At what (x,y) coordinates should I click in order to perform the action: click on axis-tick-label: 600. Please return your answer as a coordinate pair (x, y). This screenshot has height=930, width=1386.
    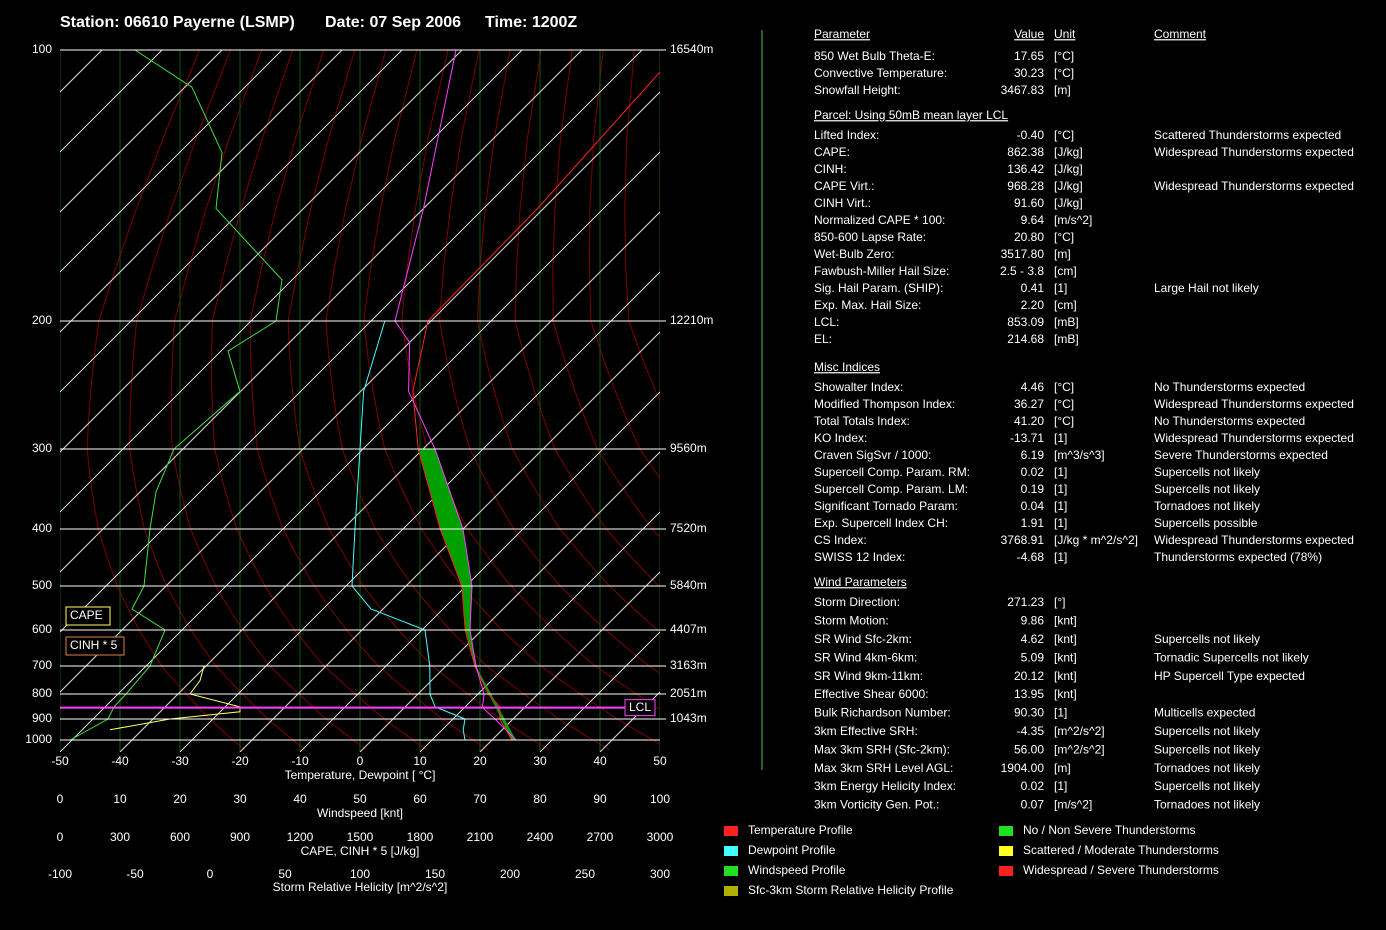
    Looking at the image, I should click on (180, 837).